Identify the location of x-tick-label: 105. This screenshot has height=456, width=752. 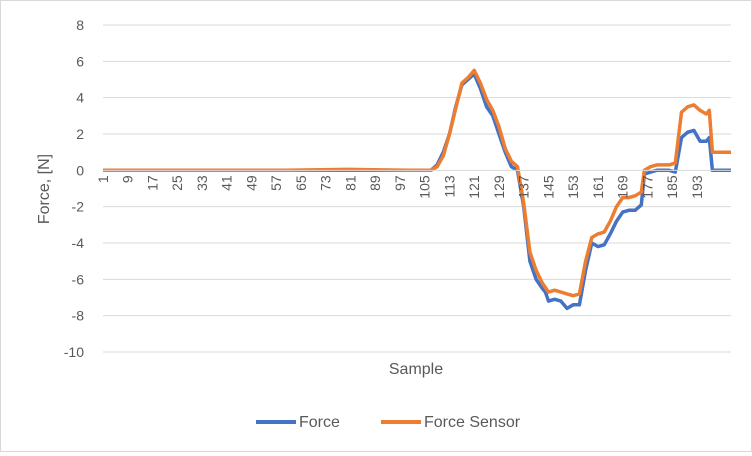
(425, 187).